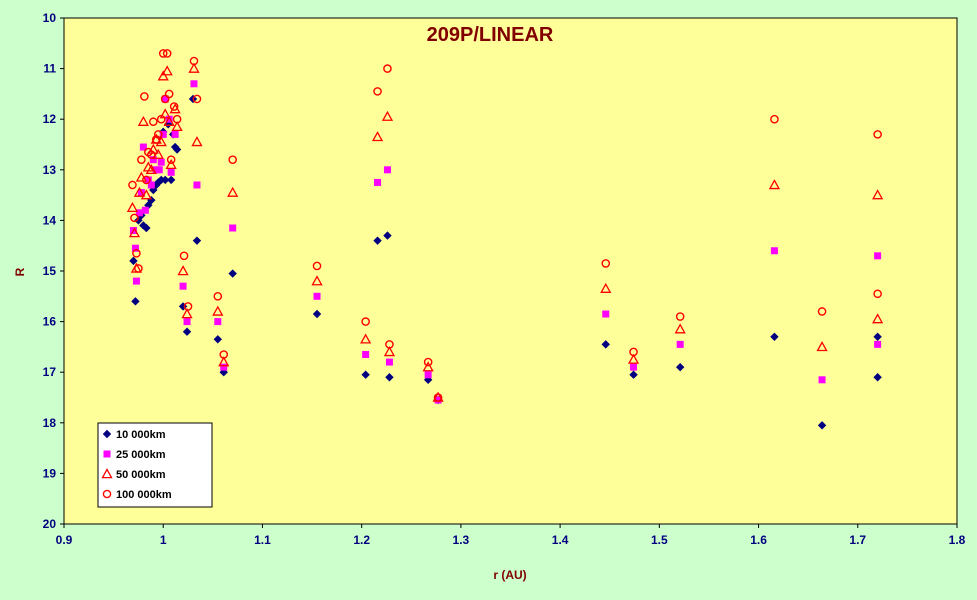 This screenshot has width=977, height=600. What do you see at coordinates (361, 540) in the screenshot?
I see `x-tick-label: 1.2` at bounding box center [361, 540].